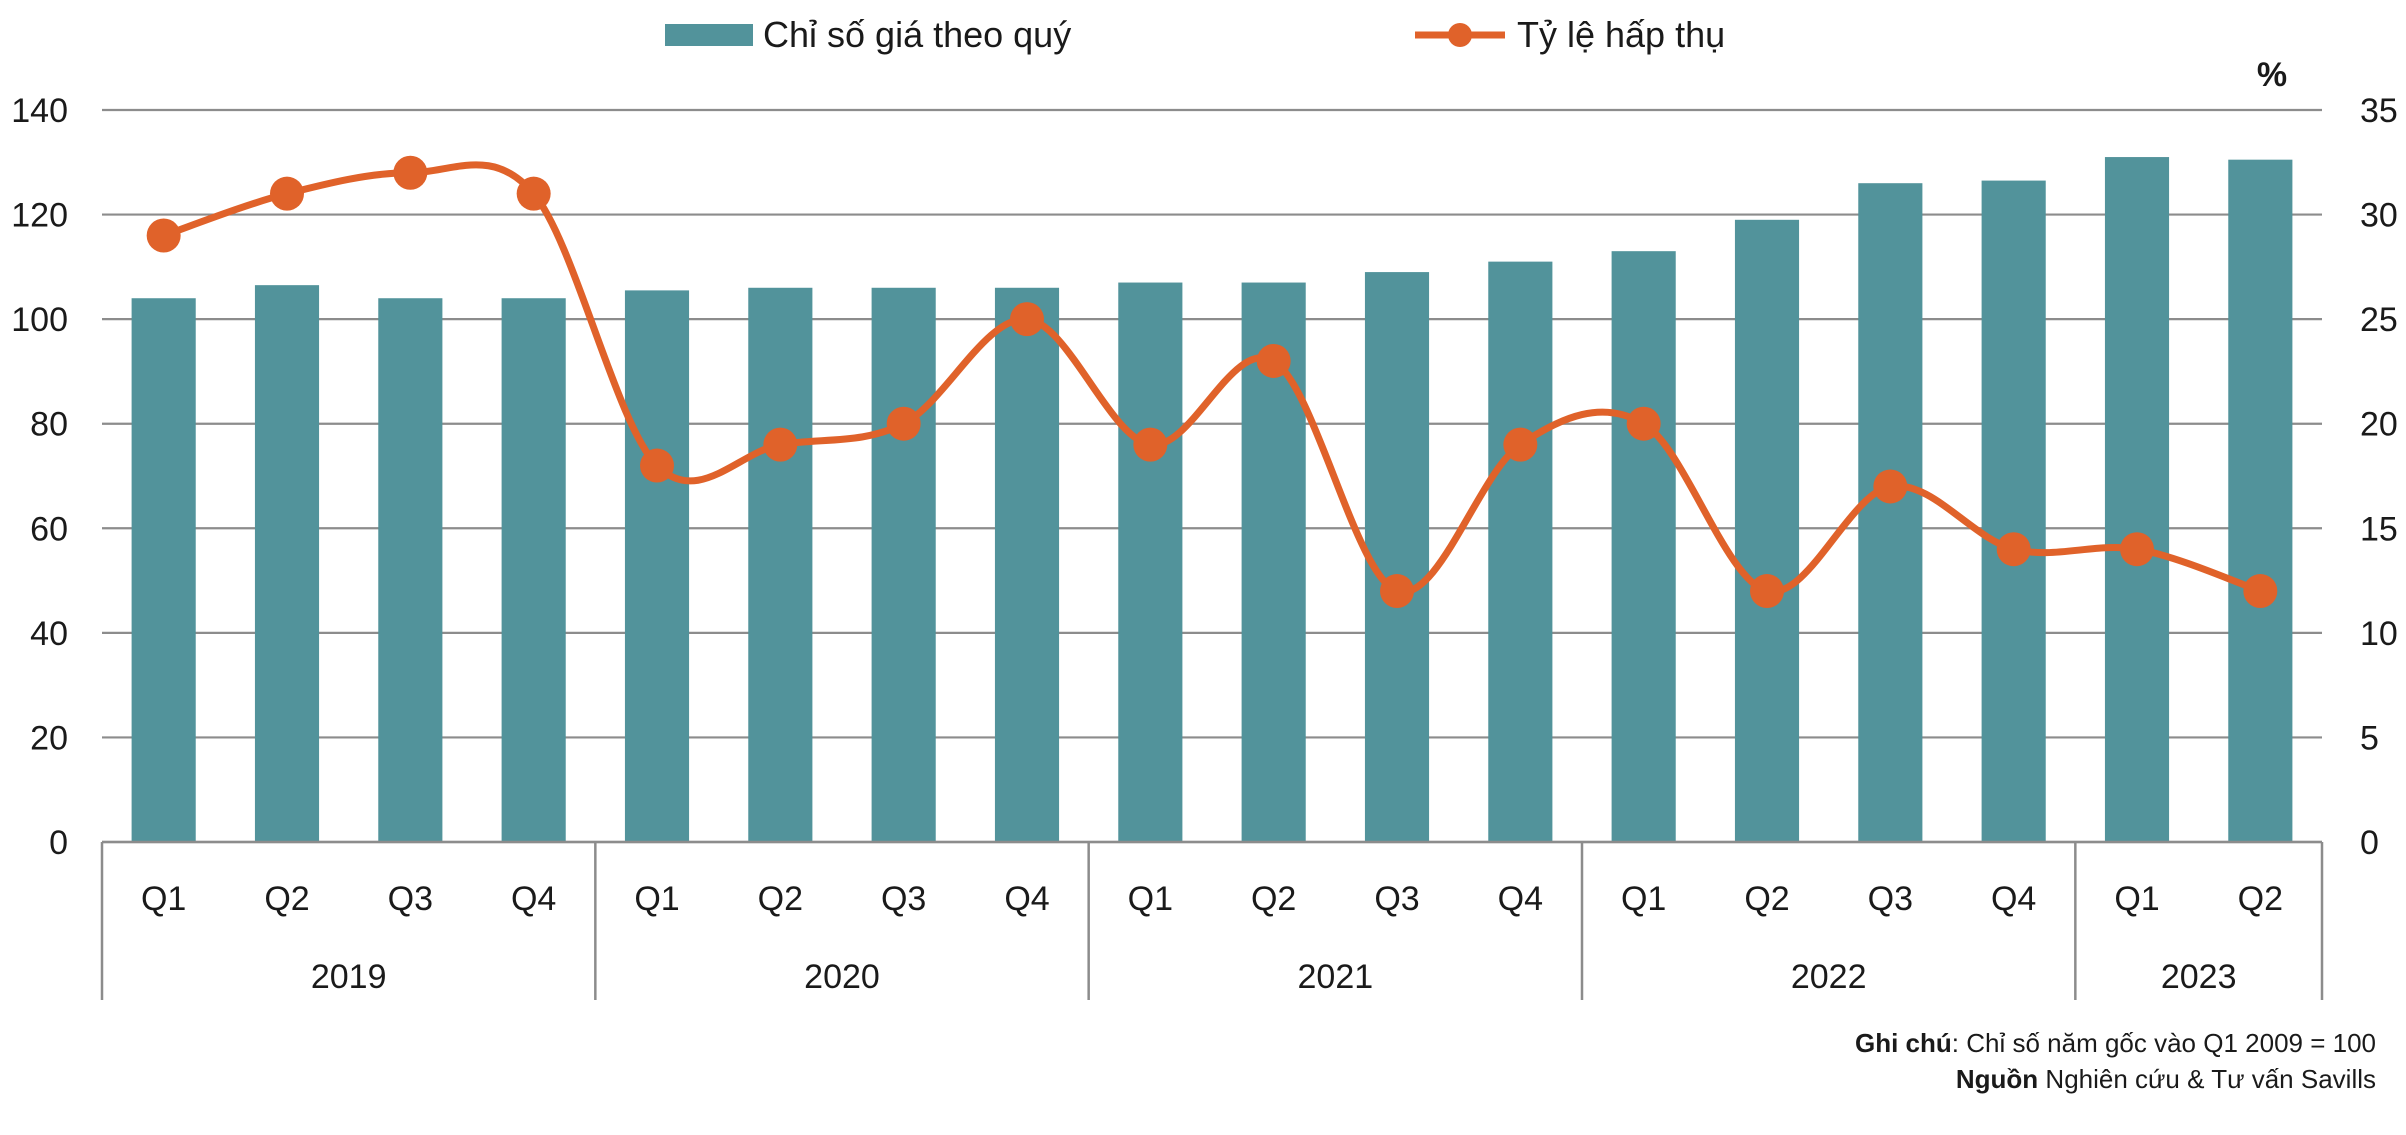  I want to click on legend: Chỉ số giá theo quý Tỷ lệ hấp thụ, so click(1195, 34).